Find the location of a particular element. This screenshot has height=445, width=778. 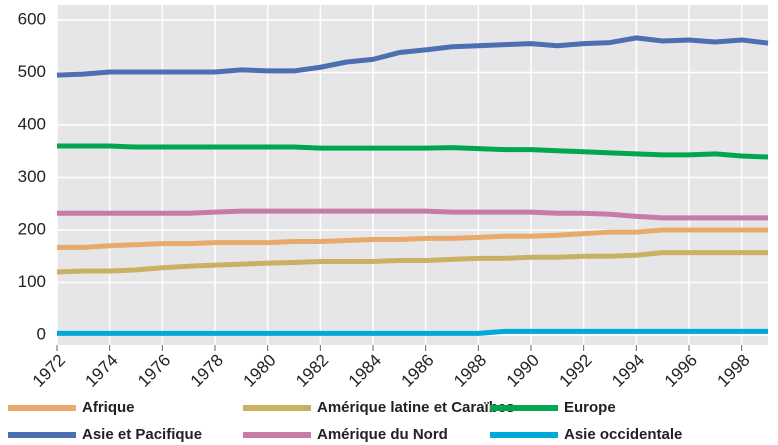

x-tick-label: 1994 is located at coordinates (628, 371).